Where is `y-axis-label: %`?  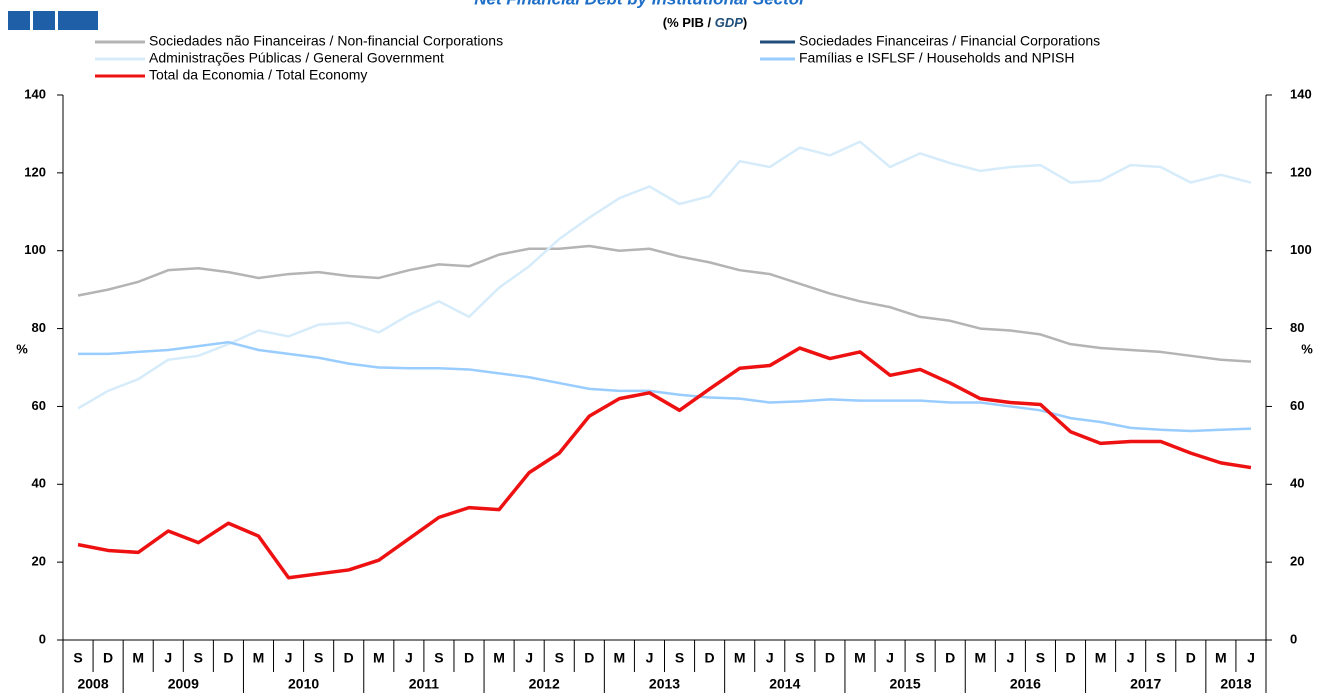 y-axis-label: % is located at coordinates (22, 348).